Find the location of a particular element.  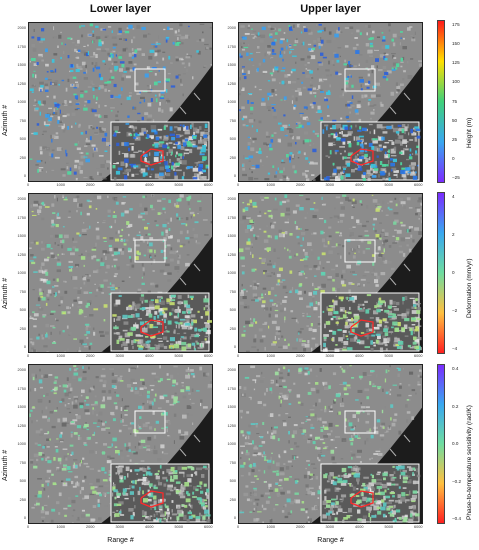

colorbar-tick-label: 0.4 is located at coordinates (455, 368).